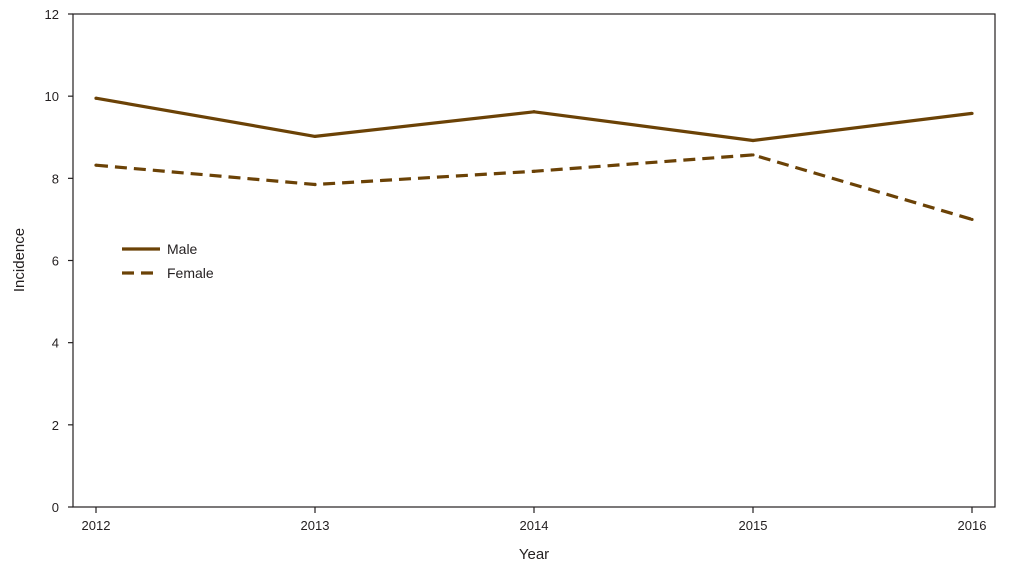 The image size is (1020, 575). Describe the element at coordinates (753, 525) in the screenshot. I see `x-tick-label: 2015` at that location.